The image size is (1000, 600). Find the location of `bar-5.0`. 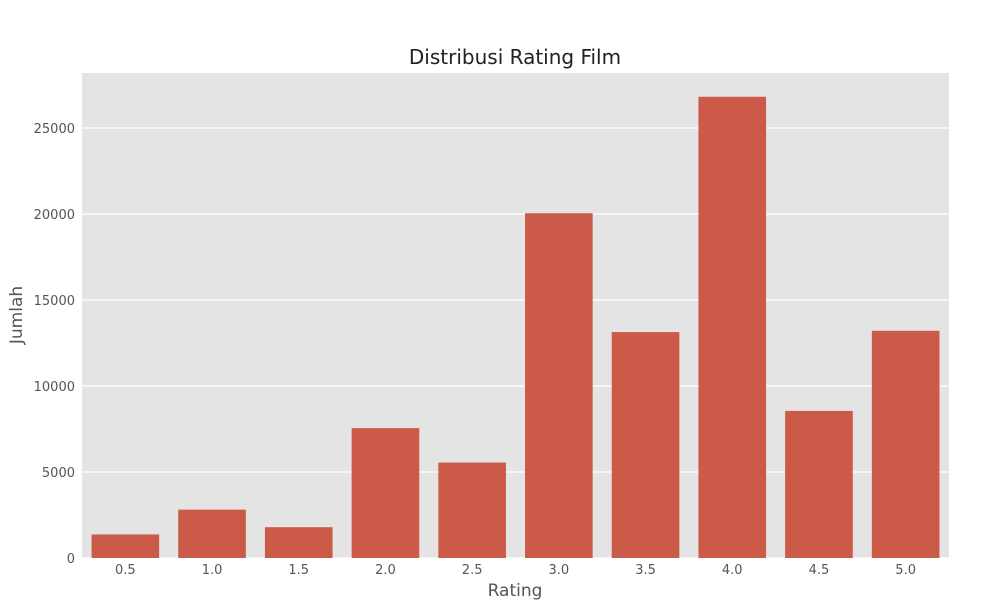

bar-5.0 is located at coordinates (905, 444).